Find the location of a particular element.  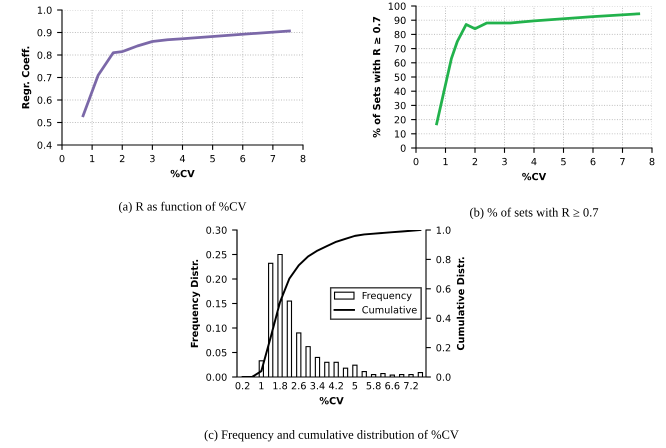

y-tick-label: 0.20 is located at coordinates (216, 279).